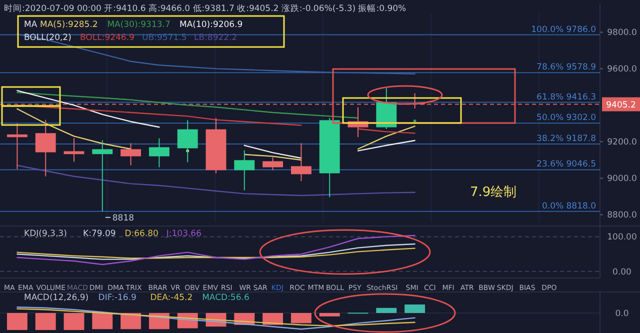 The height and width of the screenshot is (333, 640). What do you see at coordinates (31, 25) in the screenshot?
I see `annotation: MA` at bounding box center [31, 25].